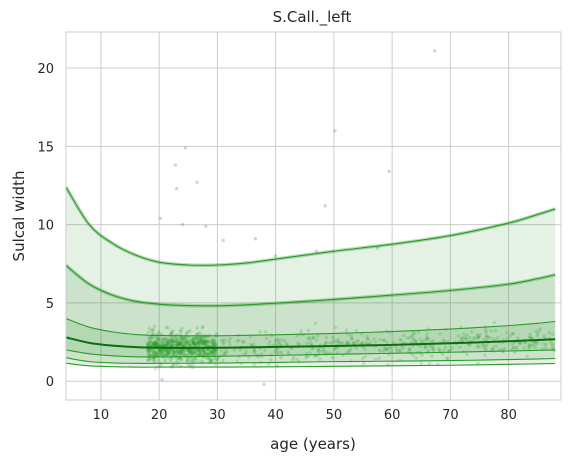 The height and width of the screenshot is (463, 572). I want to click on centile-line, so click(310, 226).